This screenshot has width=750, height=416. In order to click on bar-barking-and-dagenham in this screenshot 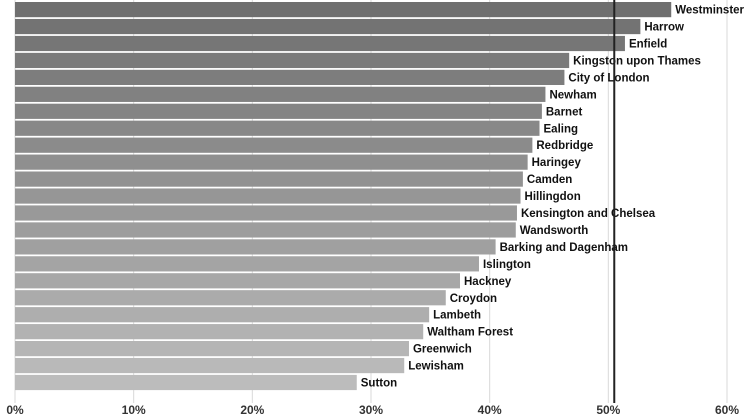, I will do `click(255, 247)`.